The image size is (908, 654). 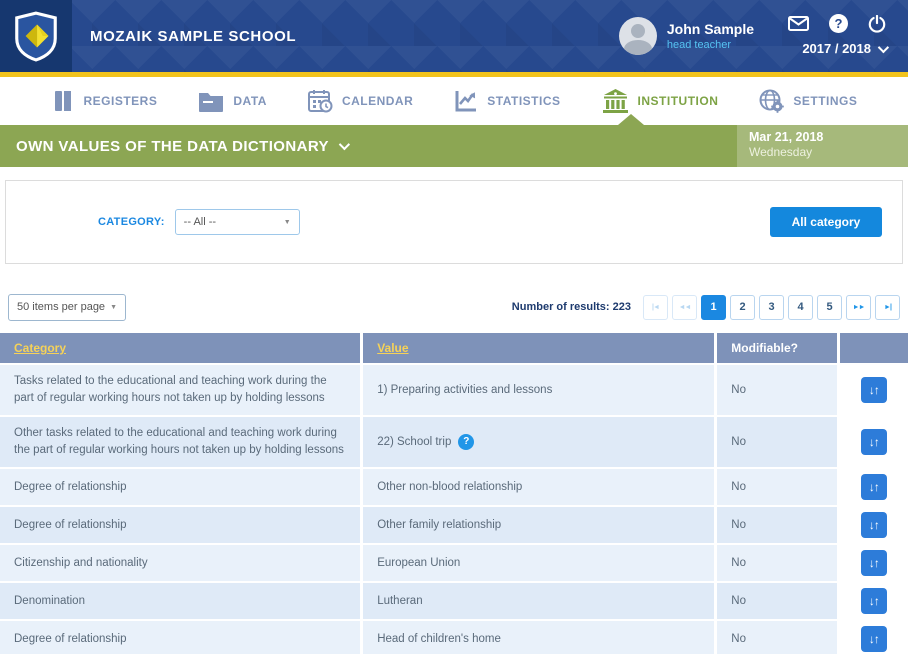 What do you see at coordinates (193, 36) in the screenshot?
I see `school-name: MOZAIK SAMPLE SCHOOL` at bounding box center [193, 36].